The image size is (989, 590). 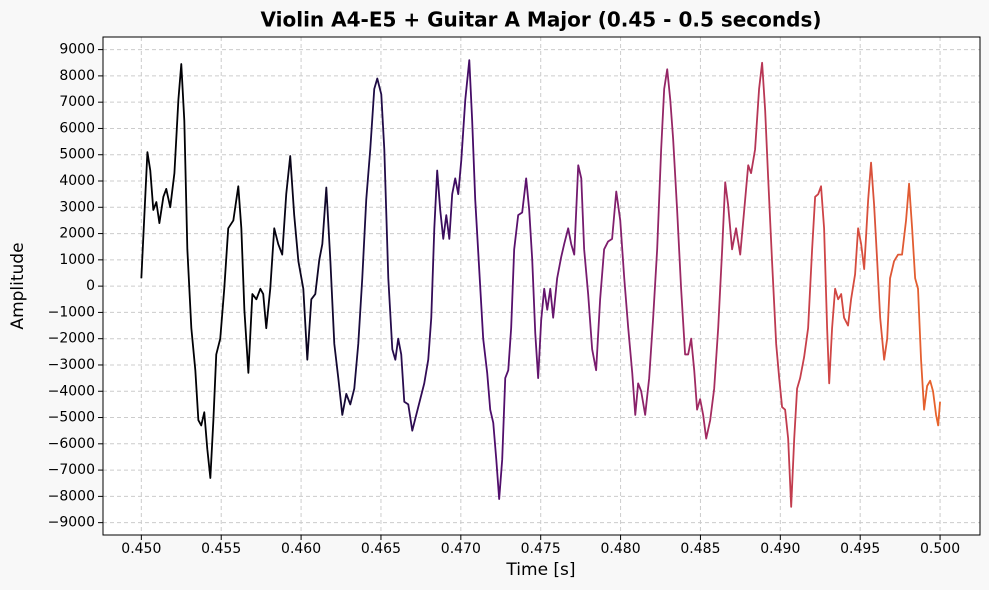 I want to click on y-axis-label: Amplitude, so click(x=18, y=285).